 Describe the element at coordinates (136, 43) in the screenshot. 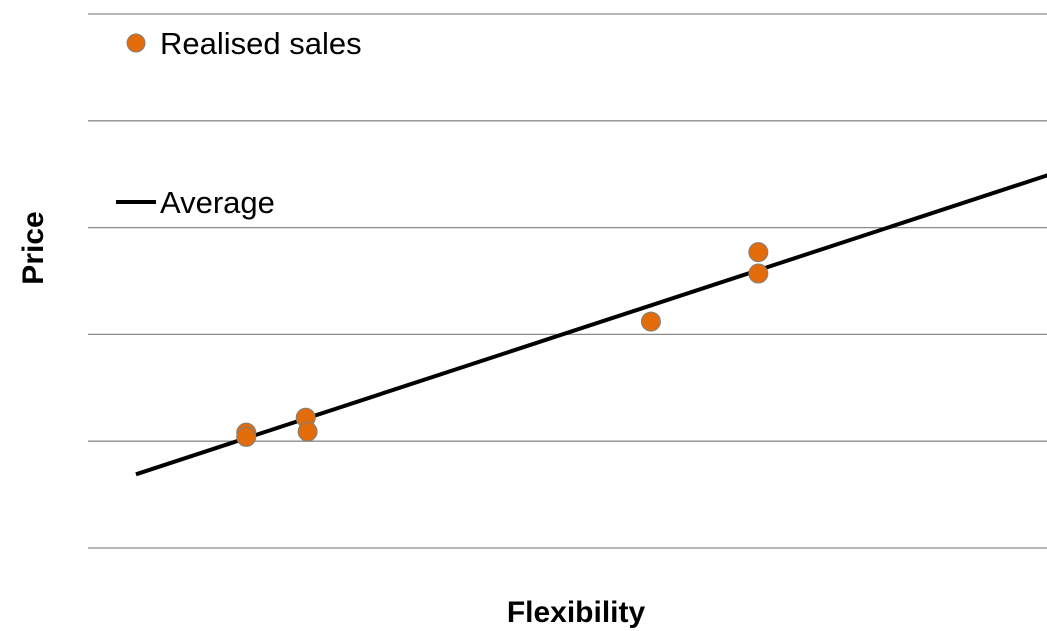

I see `legend-marker-realised-sales` at that location.